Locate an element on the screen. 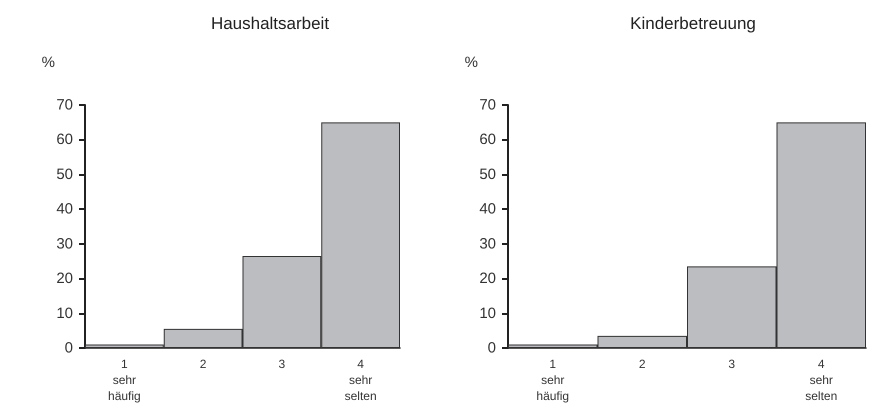 The height and width of the screenshot is (420, 887). chart-title: Kinderbetreuung is located at coordinates (693, 23).